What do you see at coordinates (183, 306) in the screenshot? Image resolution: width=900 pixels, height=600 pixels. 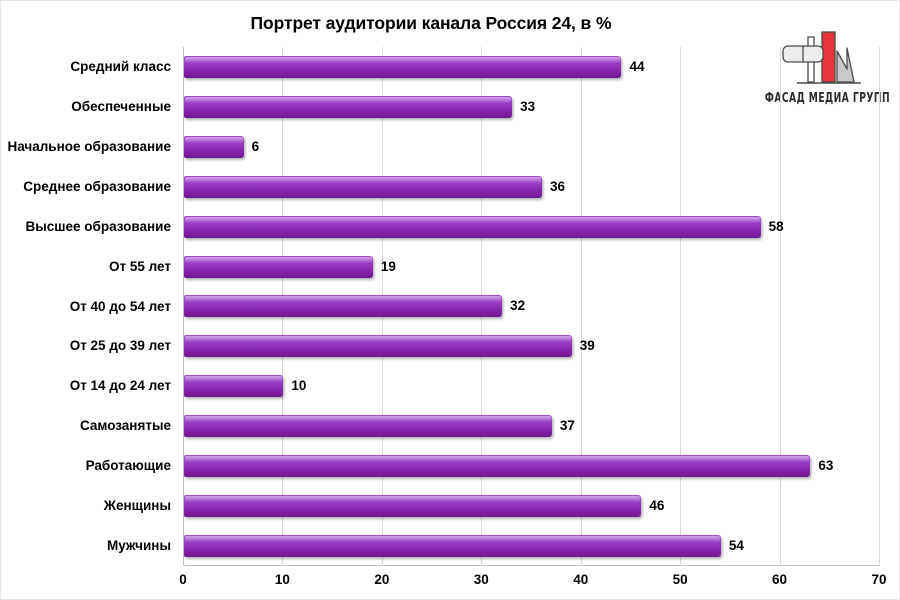 I see `y-axis-line` at bounding box center [183, 306].